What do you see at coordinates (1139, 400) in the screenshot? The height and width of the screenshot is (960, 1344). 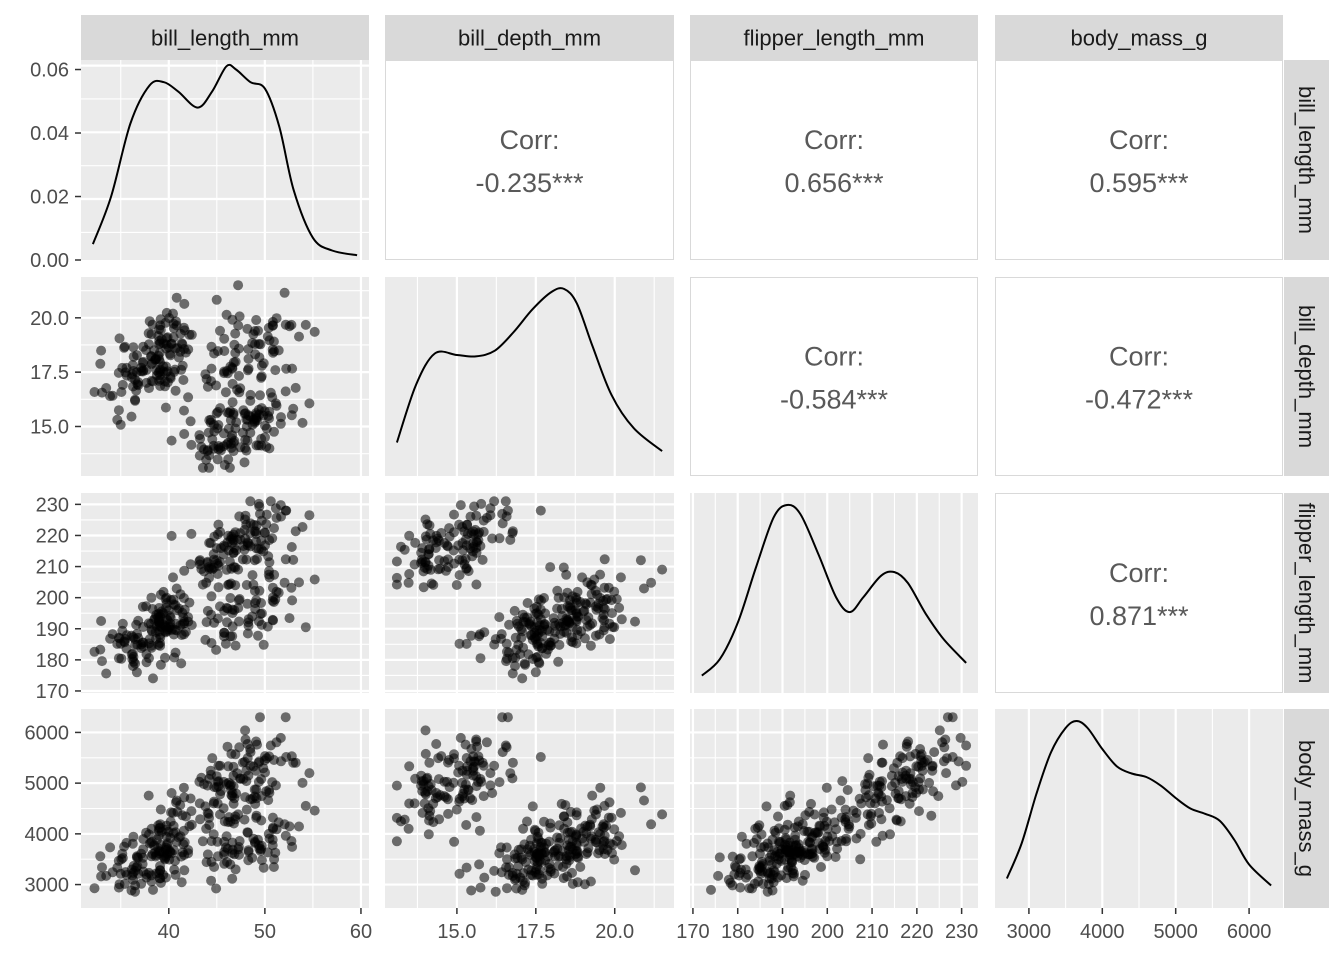 I see `corr-value: -0.472***` at bounding box center [1139, 400].